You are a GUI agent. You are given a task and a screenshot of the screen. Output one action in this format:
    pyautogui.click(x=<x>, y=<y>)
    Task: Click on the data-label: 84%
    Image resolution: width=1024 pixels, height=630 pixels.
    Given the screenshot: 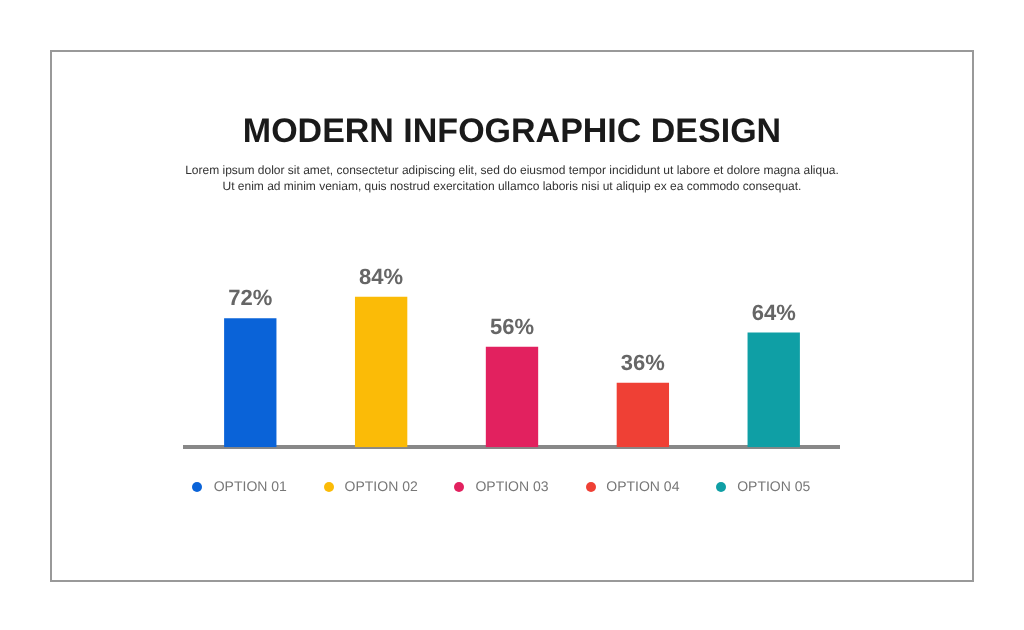 What is the action you would take?
    pyautogui.click(x=381, y=277)
    